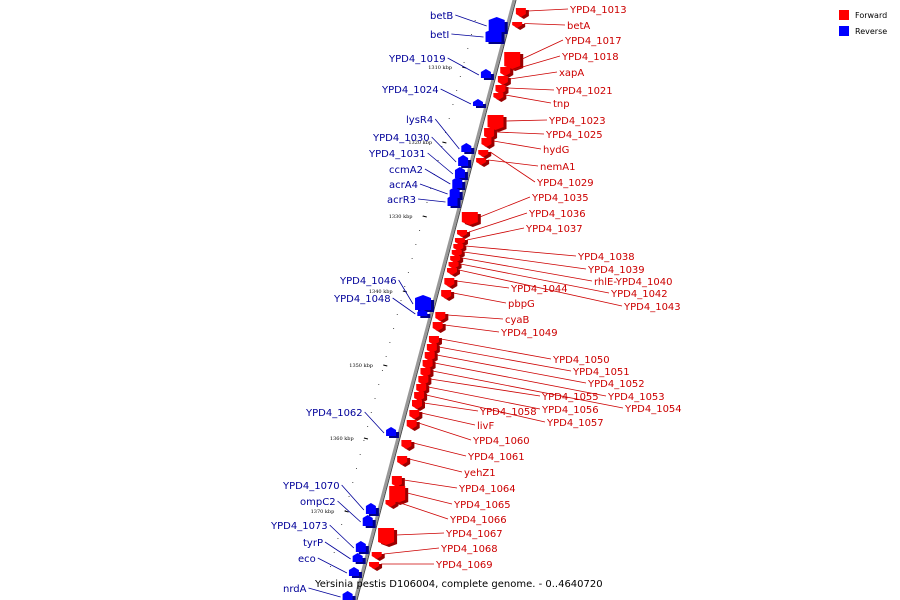 The width and height of the screenshot is (900, 600). Describe the element at coordinates (557, 167) in the screenshot. I see `gene-label-forward: nemA1` at that location.